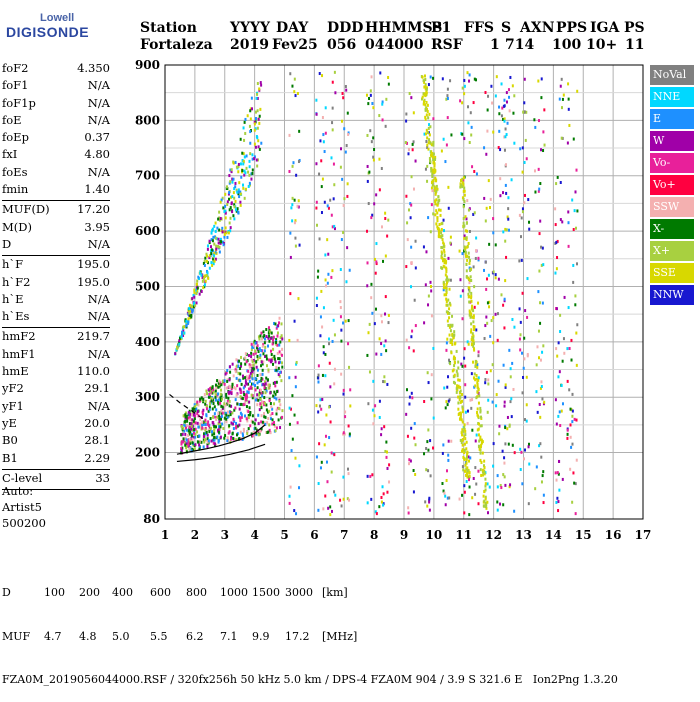  I want to click on header-label-2: DAY, so click(292, 28).